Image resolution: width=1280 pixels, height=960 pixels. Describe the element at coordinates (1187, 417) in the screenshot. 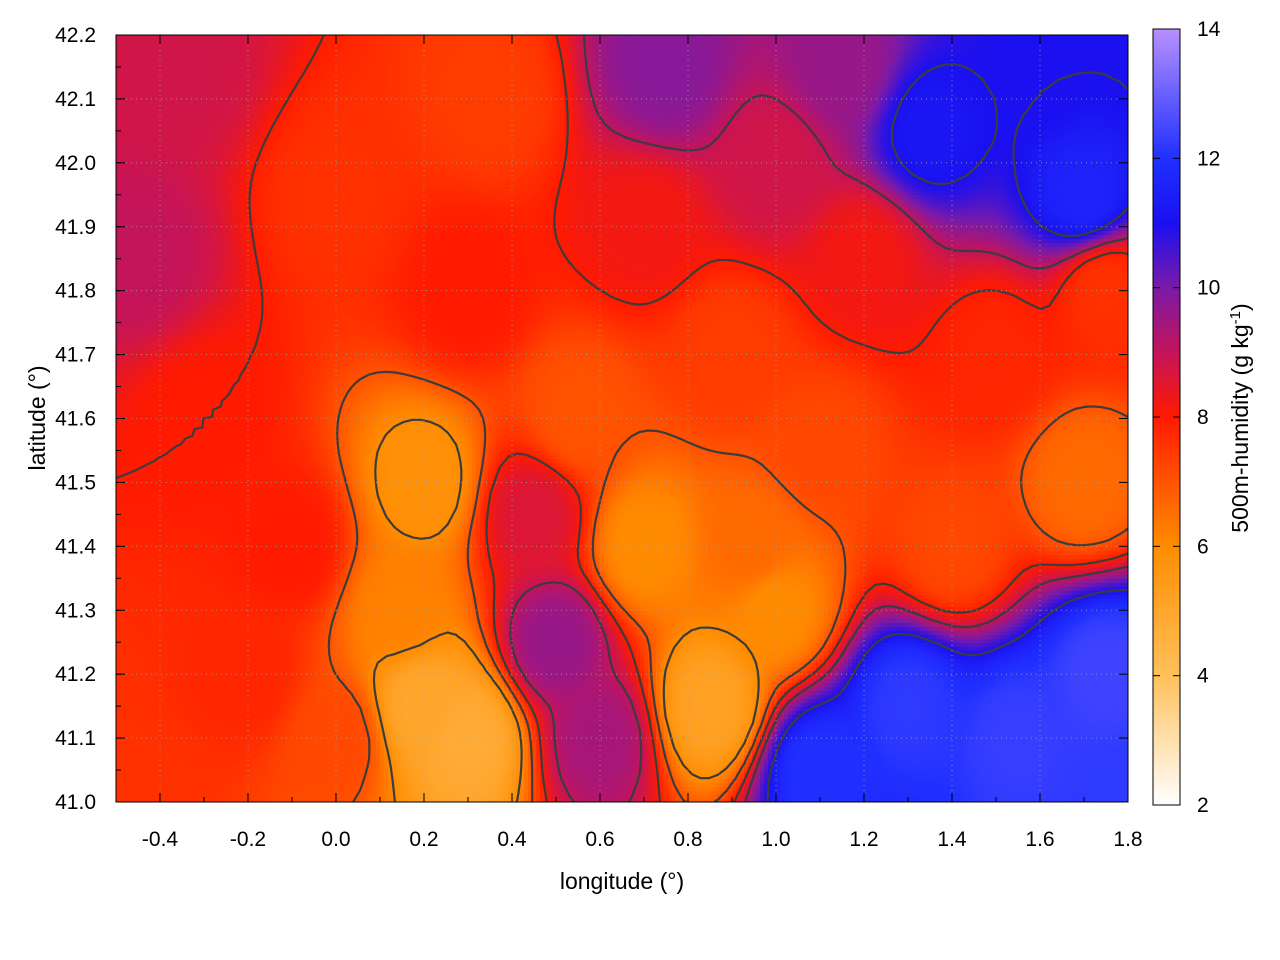

I see `colorbar-ticks: 2 4 6 8 10 12 14` at that location.